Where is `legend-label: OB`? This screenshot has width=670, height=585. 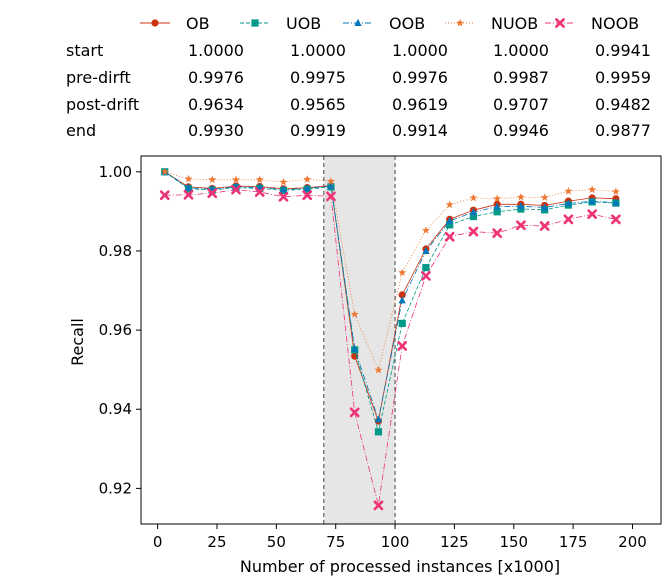
legend-label: OB is located at coordinates (198, 23).